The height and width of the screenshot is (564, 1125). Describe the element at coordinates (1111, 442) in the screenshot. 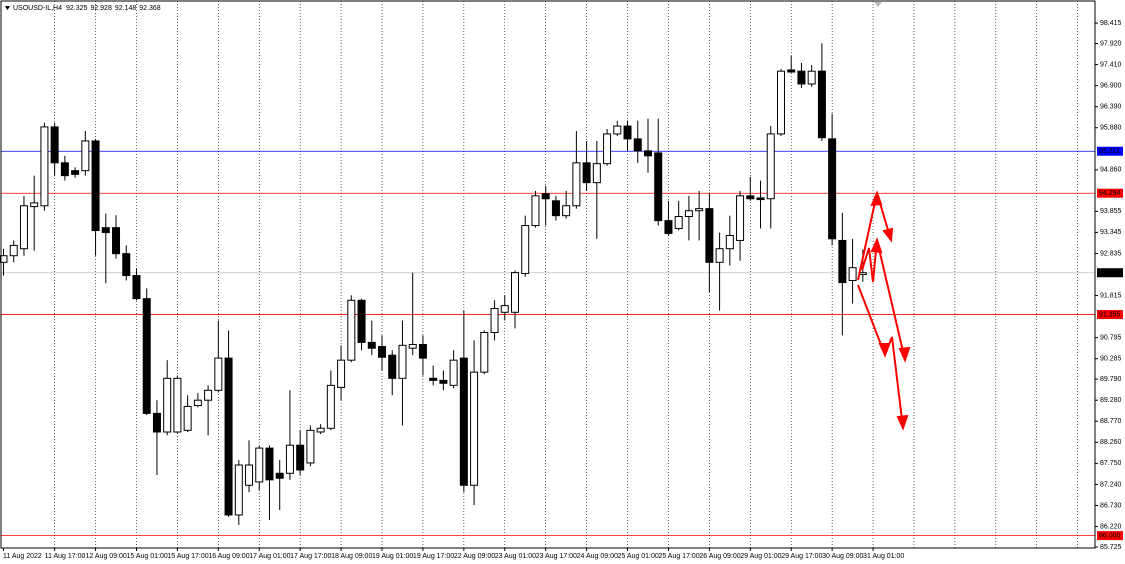

I see `y-tick-label: 88.260` at that location.